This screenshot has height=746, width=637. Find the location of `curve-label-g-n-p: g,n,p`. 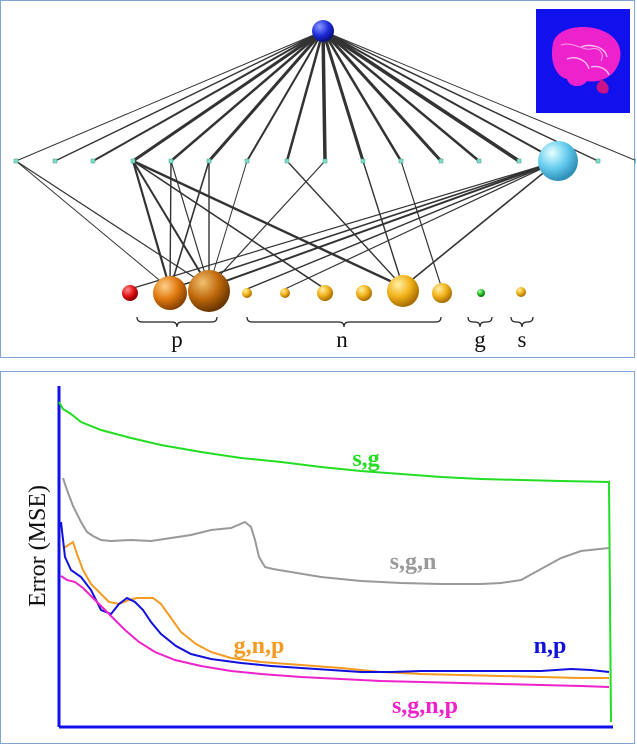

curve-label-g-n-p: g,n,p is located at coordinates (259, 646).